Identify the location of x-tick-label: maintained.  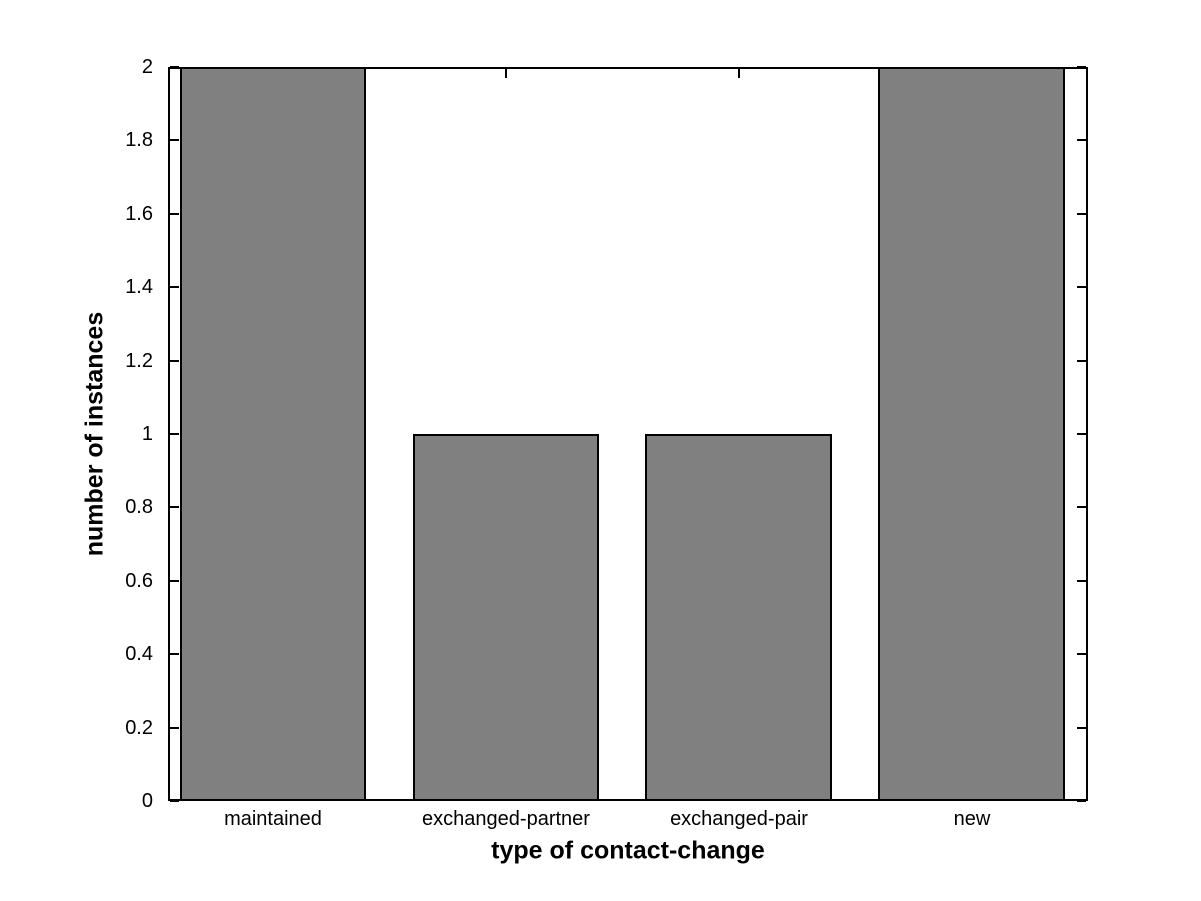
(273, 819).